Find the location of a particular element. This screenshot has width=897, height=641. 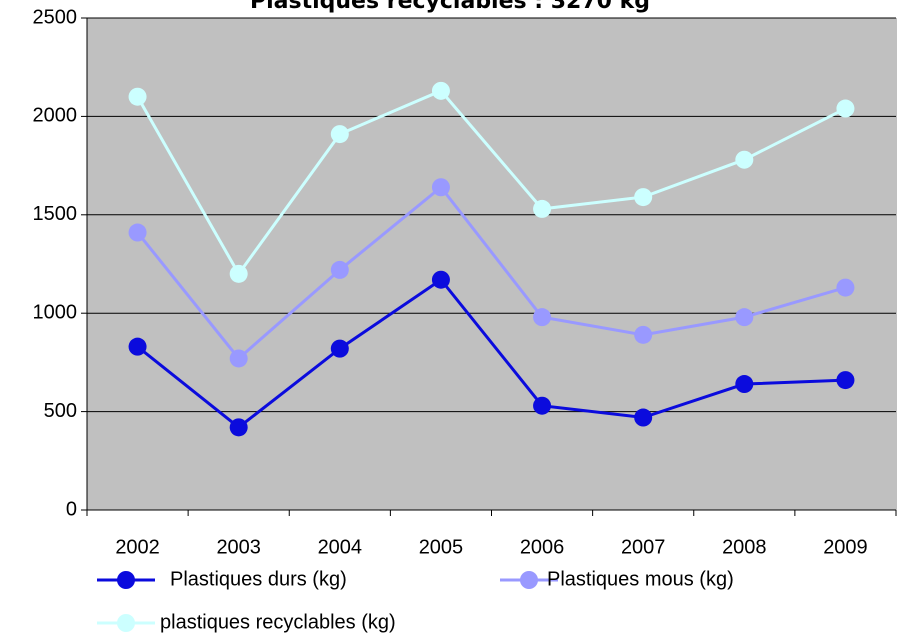

x-tick-label: 2003 is located at coordinates (238, 547).